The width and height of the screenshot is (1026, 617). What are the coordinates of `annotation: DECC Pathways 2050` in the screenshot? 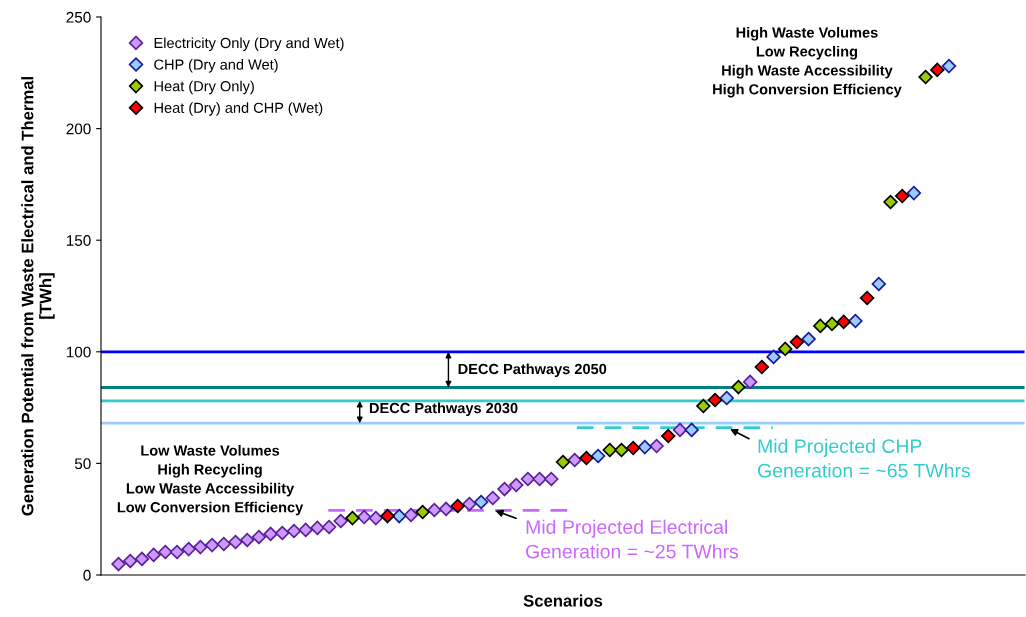 It's located at (532, 370).